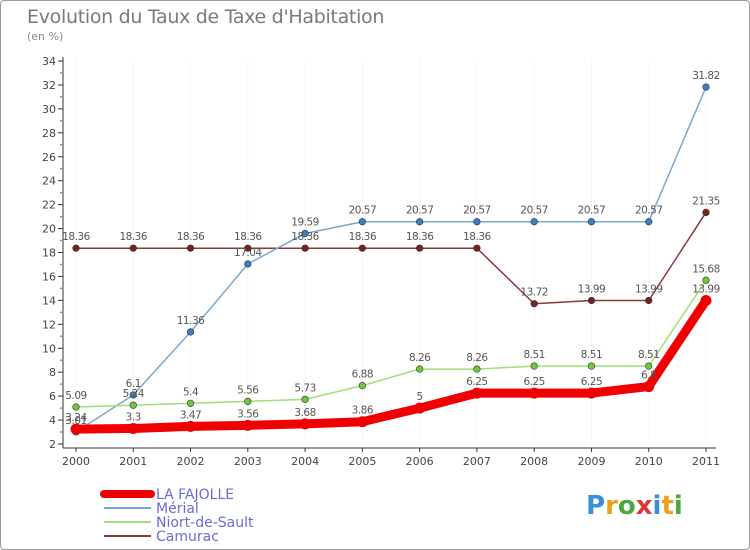 This screenshot has height=550, width=750. I want to click on y-tick-label: 30, so click(49, 109).